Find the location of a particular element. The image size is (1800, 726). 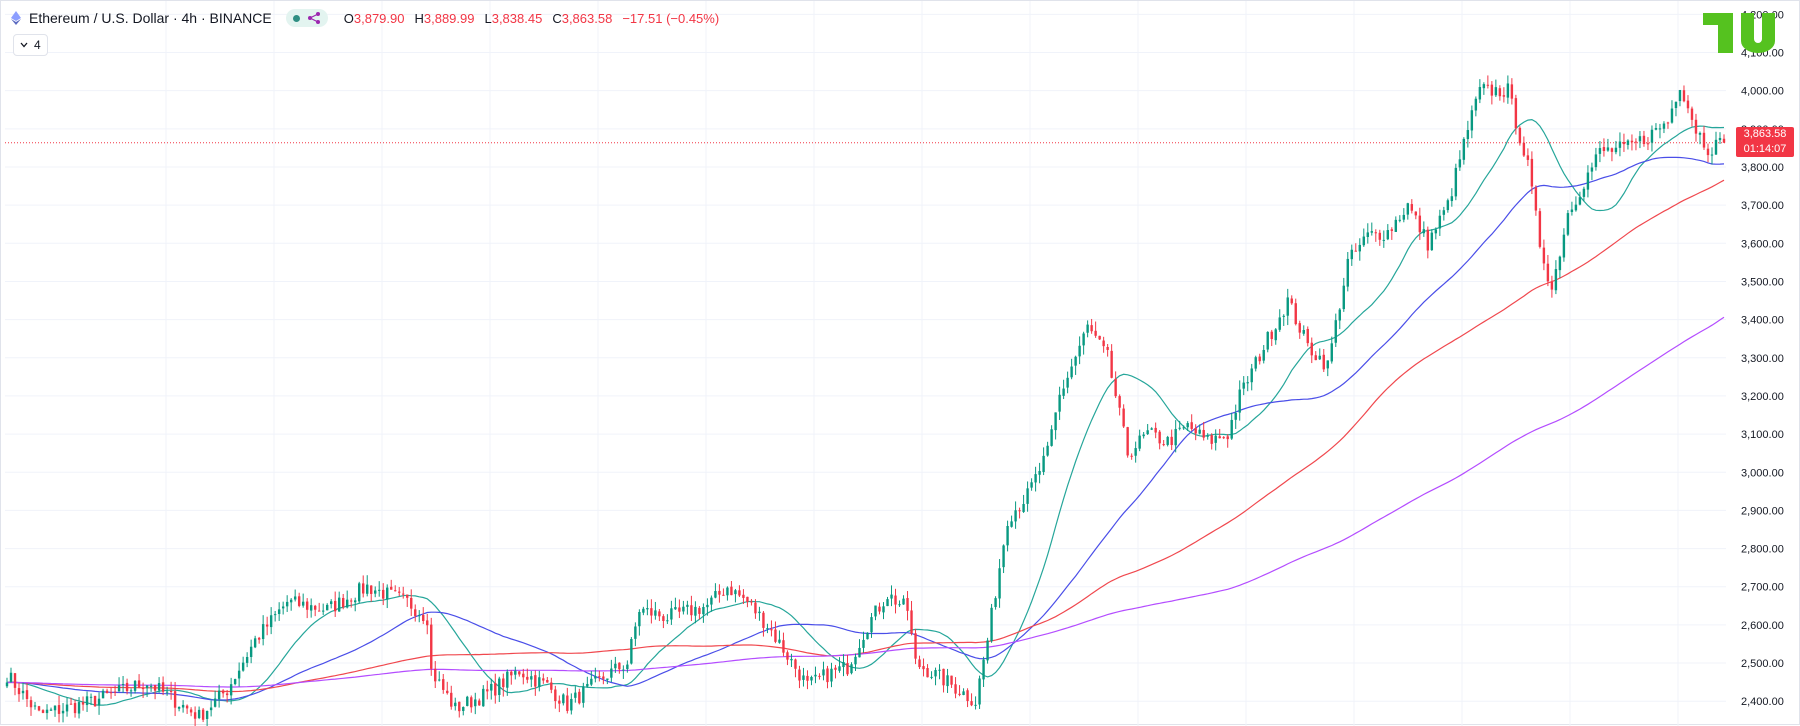

status-pill is located at coordinates (306, 18).